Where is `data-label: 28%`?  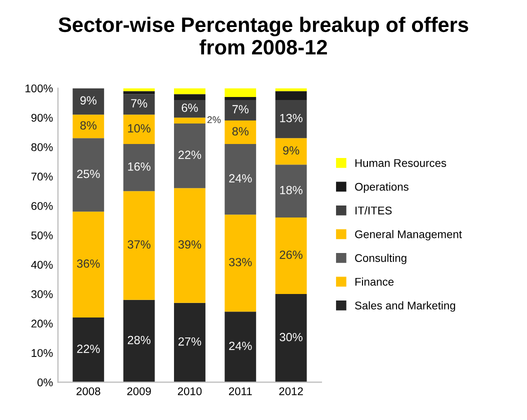
data-label: 28% is located at coordinates (139, 340).